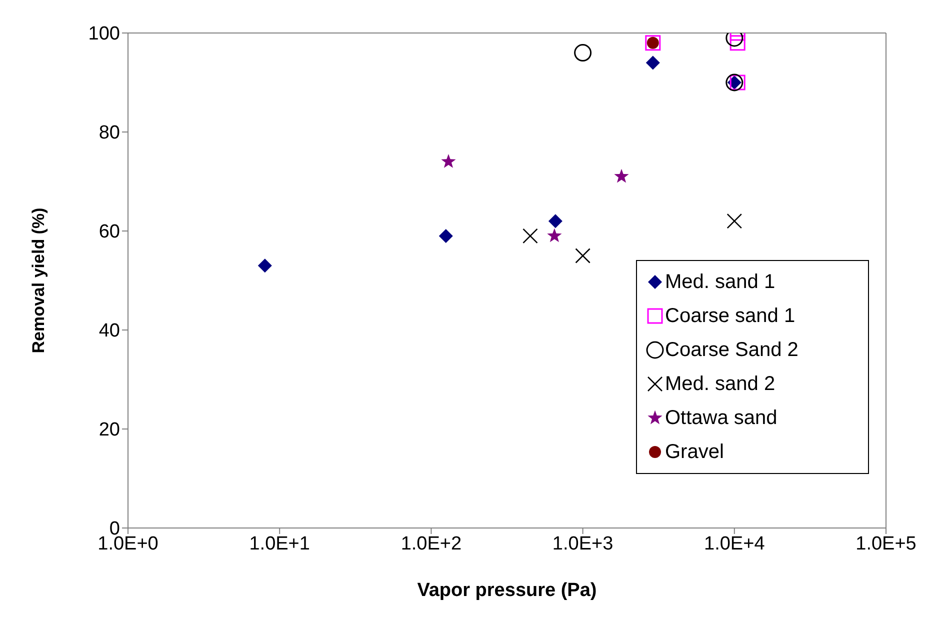 This screenshot has width=930, height=617. What do you see at coordinates (38, 281) in the screenshot?
I see `y-axis-title: Removal yield (%)` at bounding box center [38, 281].